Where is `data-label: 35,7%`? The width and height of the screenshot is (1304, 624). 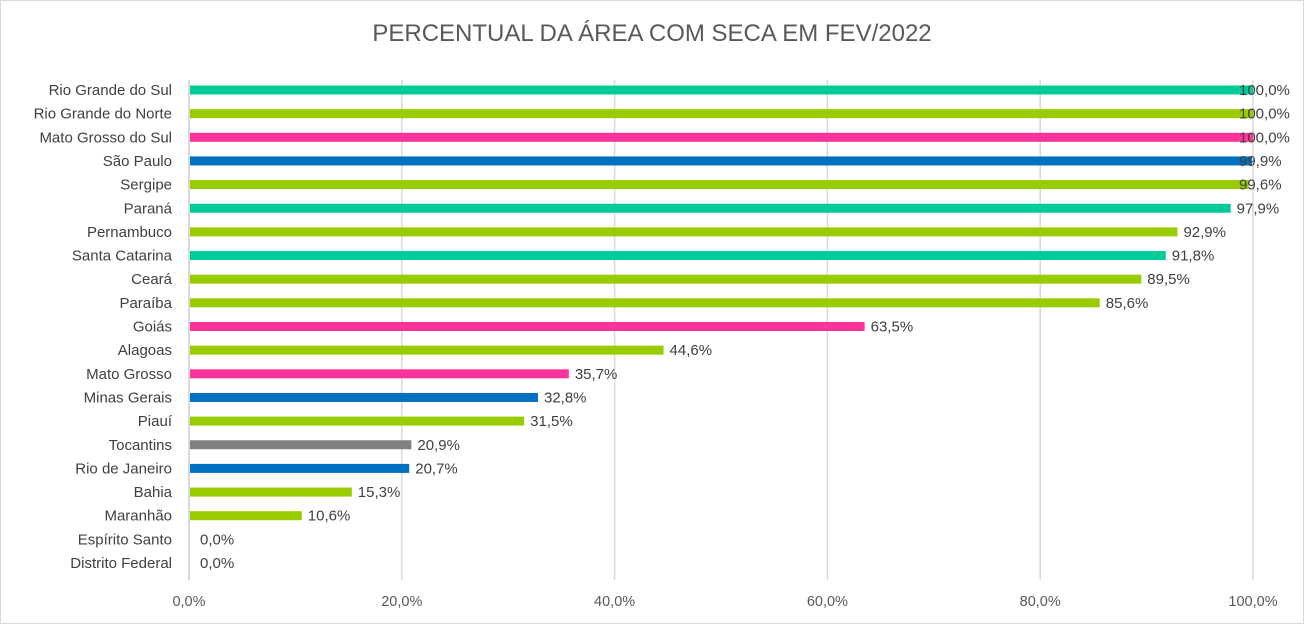 data-label: 35,7% is located at coordinates (596, 374).